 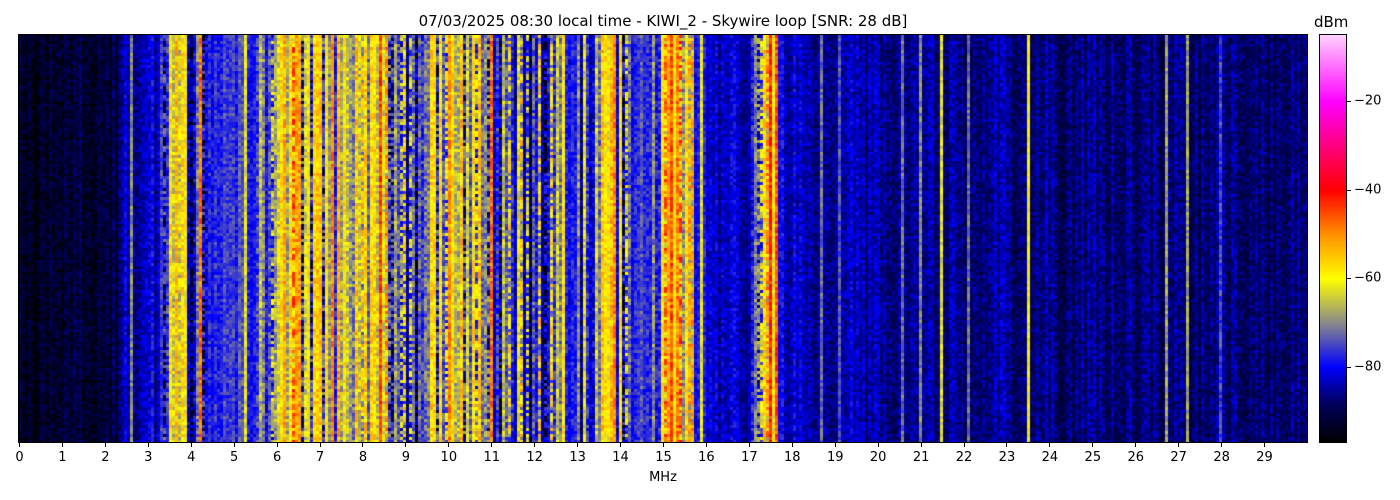 What do you see at coordinates (1178, 457) in the screenshot?
I see `x-tick-label: 27` at bounding box center [1178, 457].